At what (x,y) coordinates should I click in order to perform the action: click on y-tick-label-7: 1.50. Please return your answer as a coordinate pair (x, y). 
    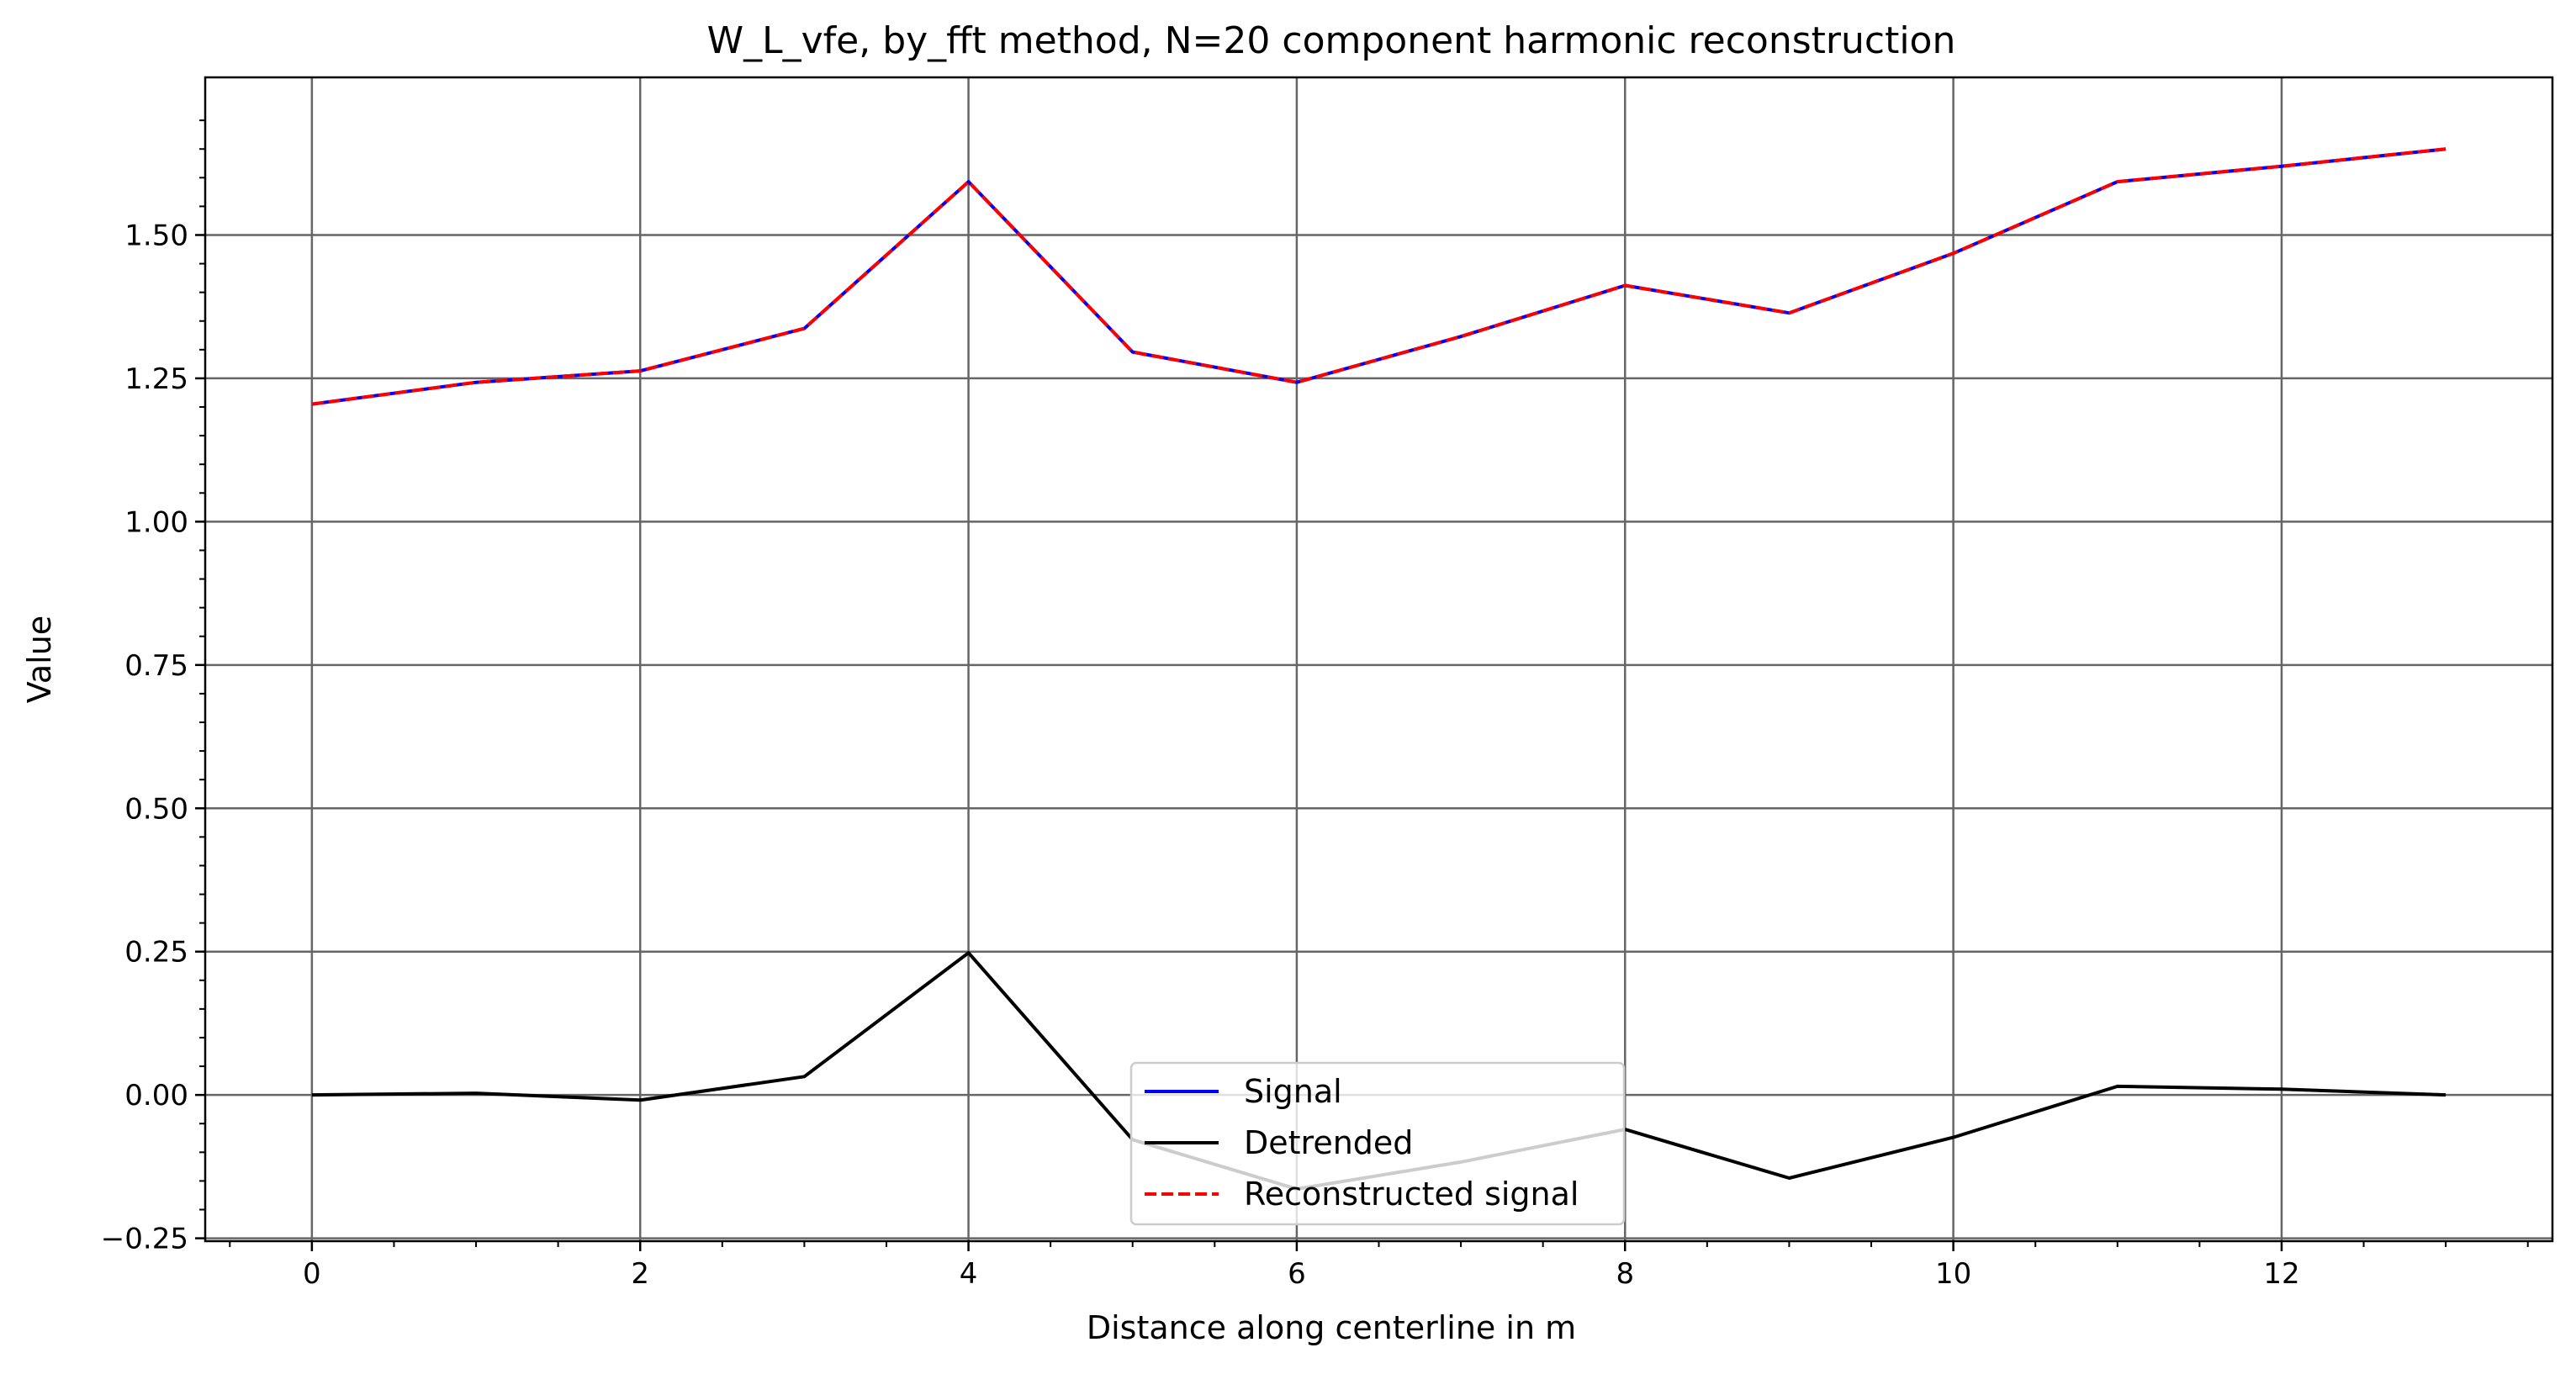
    Looking at the image, I should click on (156, 235).